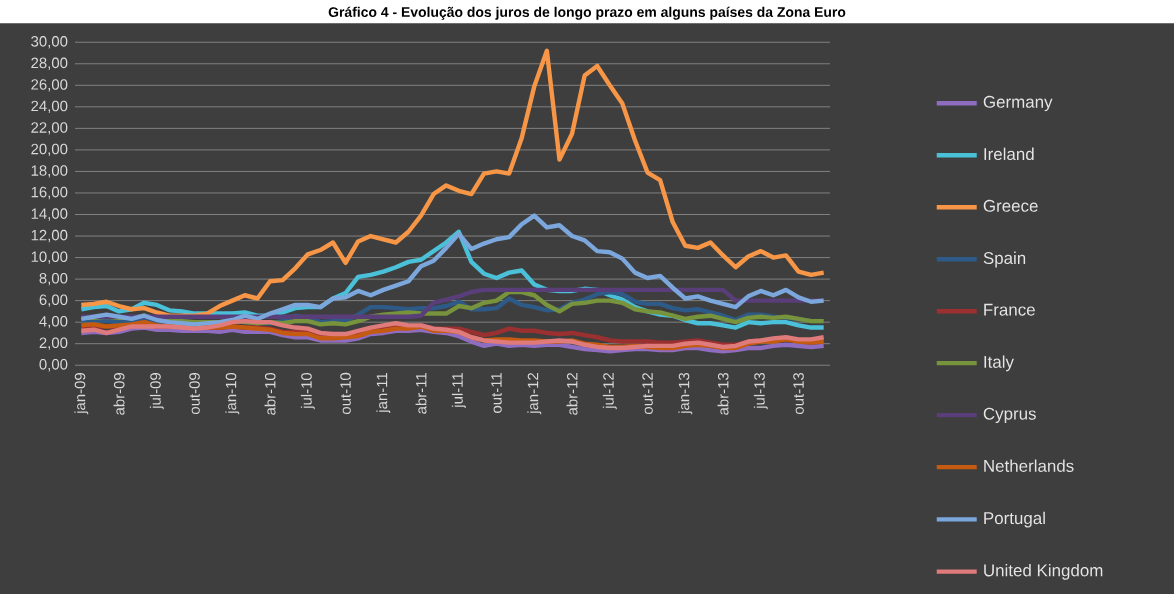 The width and height of the screenshot is (1174, 594). What do you see at coordinates (647, 393) in the screenshot?
I see `x-tick-label: out-12` at bounding box center [647, 393].